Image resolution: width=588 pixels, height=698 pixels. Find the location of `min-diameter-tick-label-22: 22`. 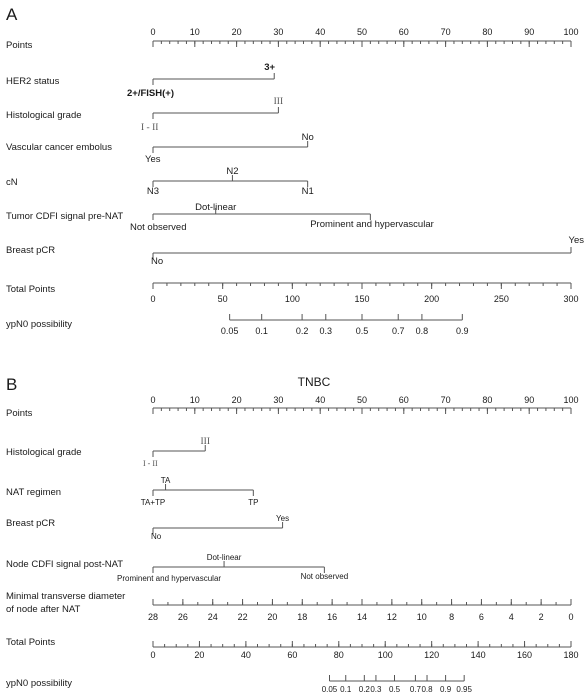

min-diameter-tick-label-22: 22 is located at coordinates (243, 617).